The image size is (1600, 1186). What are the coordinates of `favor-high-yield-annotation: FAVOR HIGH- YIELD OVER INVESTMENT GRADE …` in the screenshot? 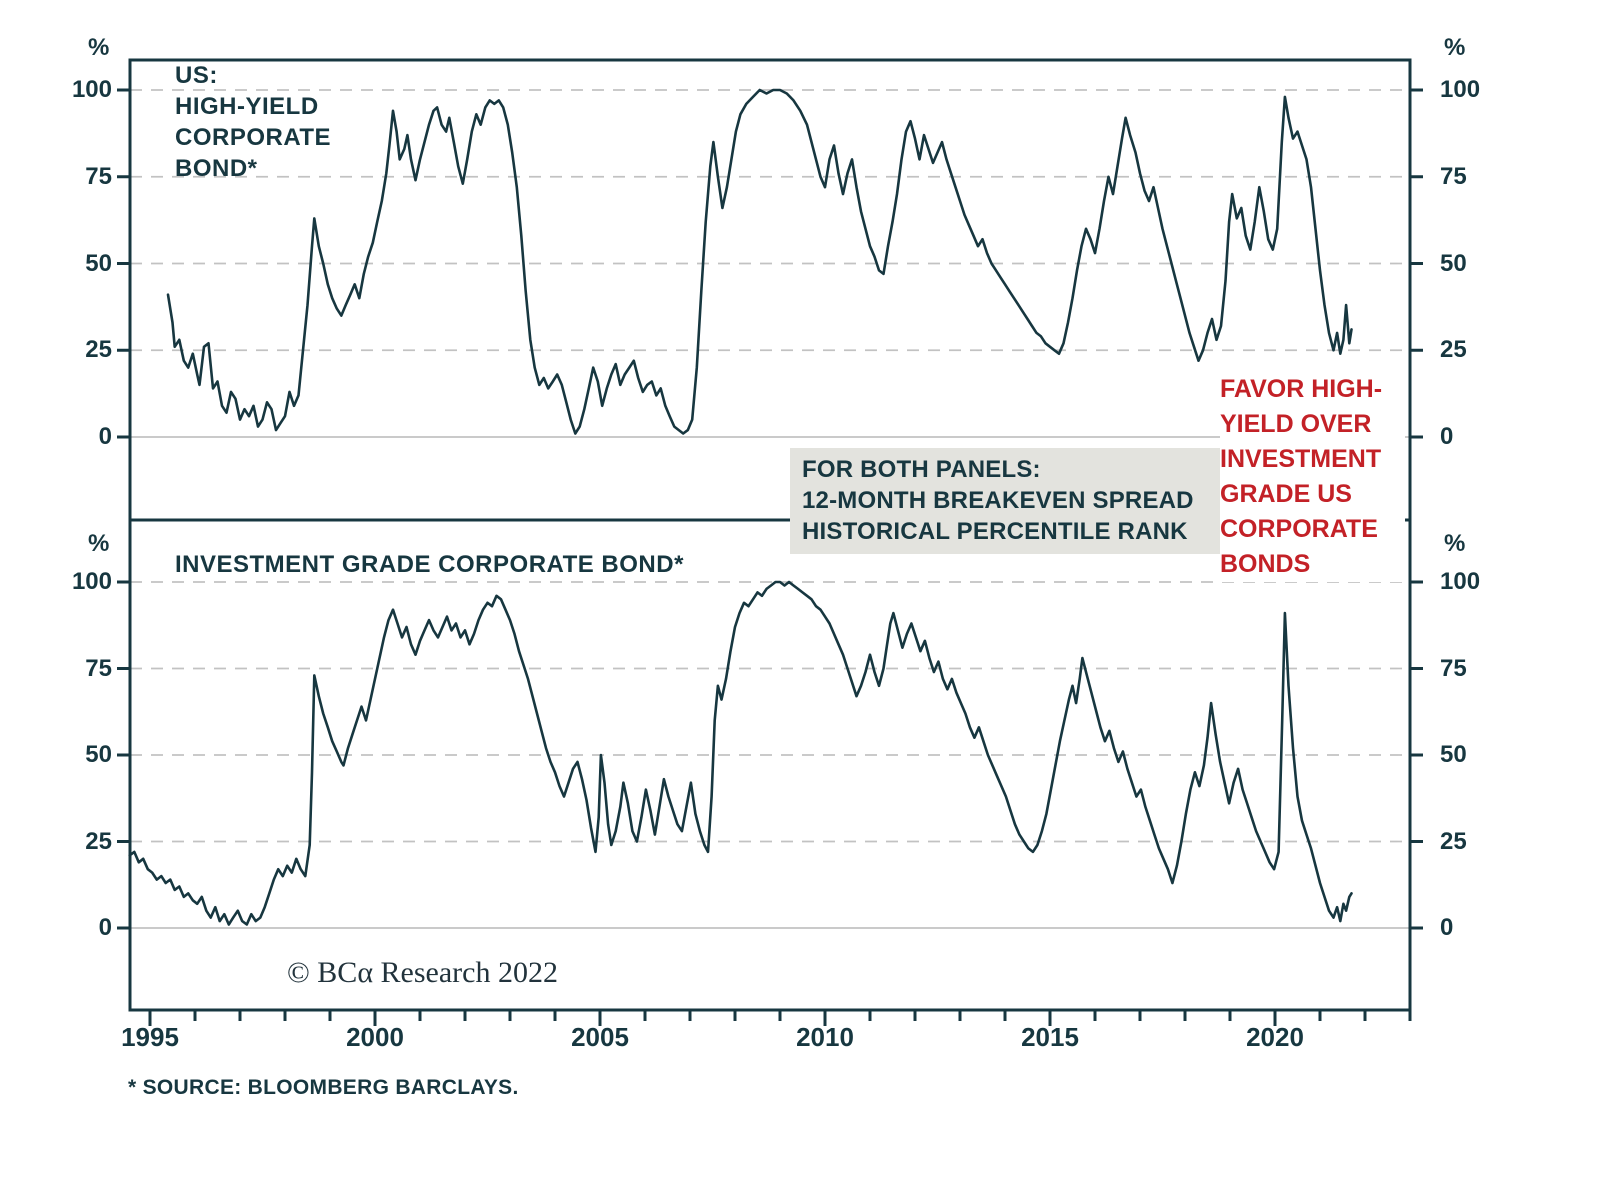 It's located at (1312, 477).